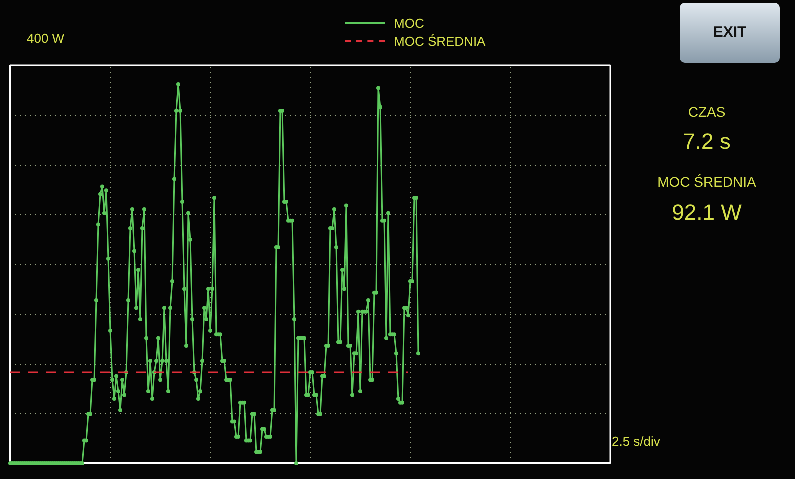 The height and width of the screenshot is (479, 795). Describe the element at coordinates (707, 213) in the screenshot. I see `text: 92.1 W` at that location.